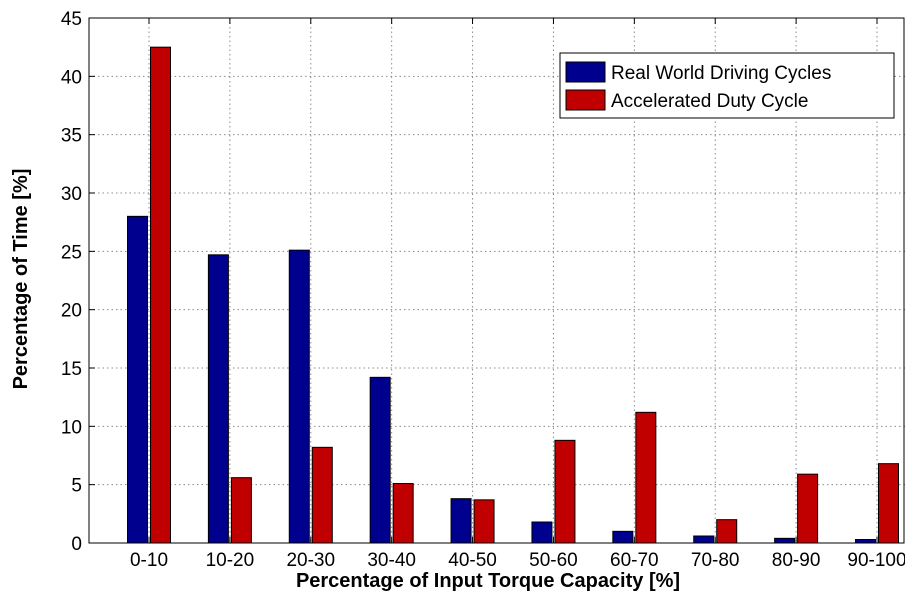 This screenshot has width=905, height=602. I want to click on x-axis-title: Percentage of Input Torque Capacity [%], so click(488, 581).